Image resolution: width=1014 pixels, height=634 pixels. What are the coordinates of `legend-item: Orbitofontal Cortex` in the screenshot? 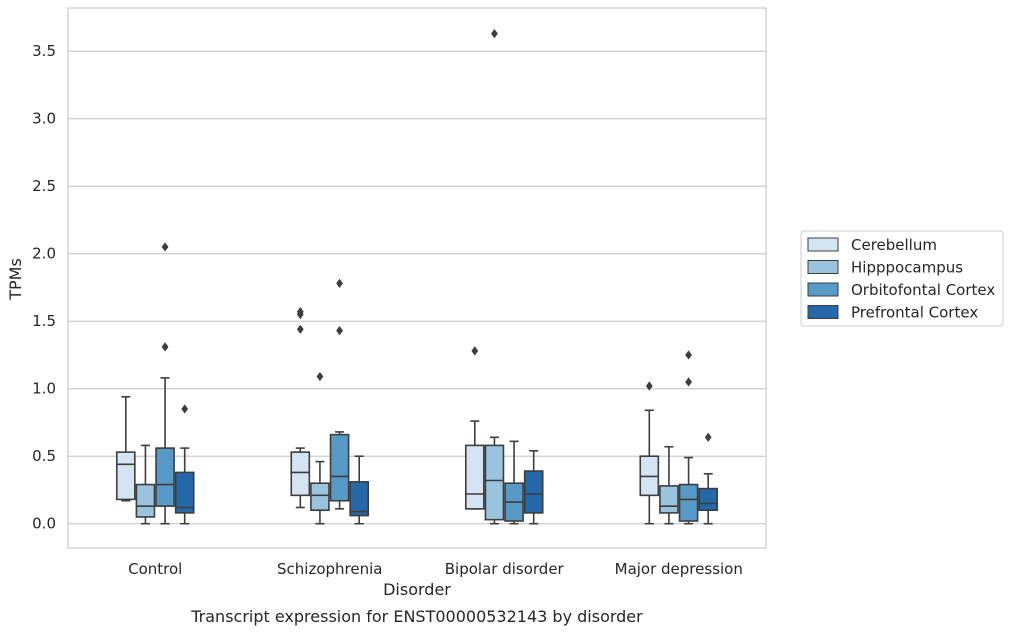 It's located at (901, 290).